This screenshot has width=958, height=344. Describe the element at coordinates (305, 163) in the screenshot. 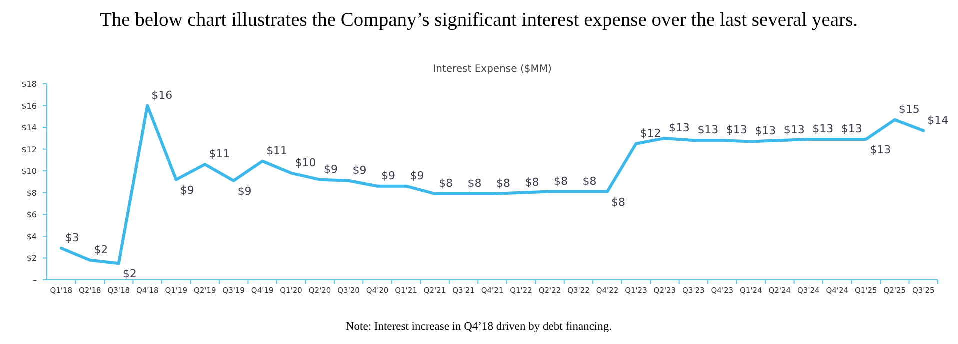

I see `data-label: $10` at that location.